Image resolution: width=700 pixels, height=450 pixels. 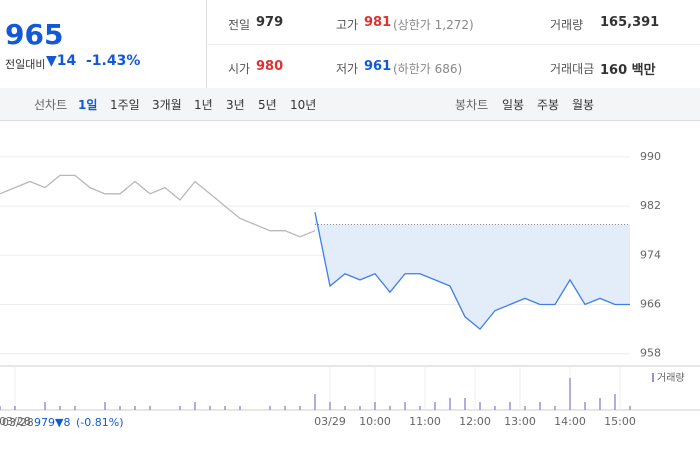 What do you see at coordinates (620, 421) in the screenshot?
I see `x-tick-label: 15:00` at bounding box center [620, 421].